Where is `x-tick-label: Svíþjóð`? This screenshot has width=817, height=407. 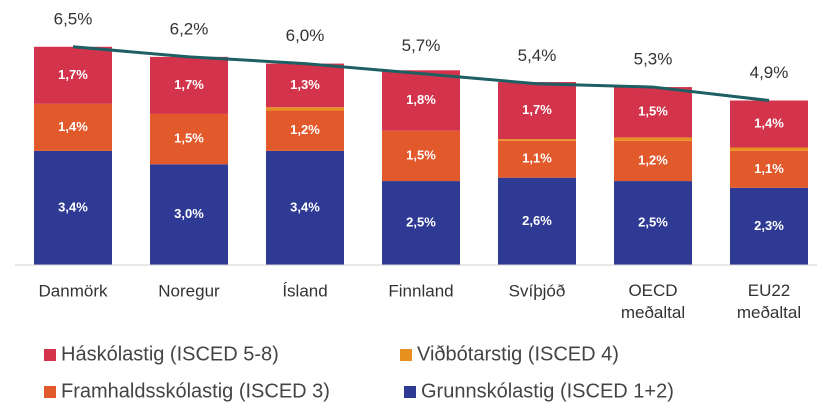
x-tick-label: Svíþjóð is located at coordinates (537, 290).